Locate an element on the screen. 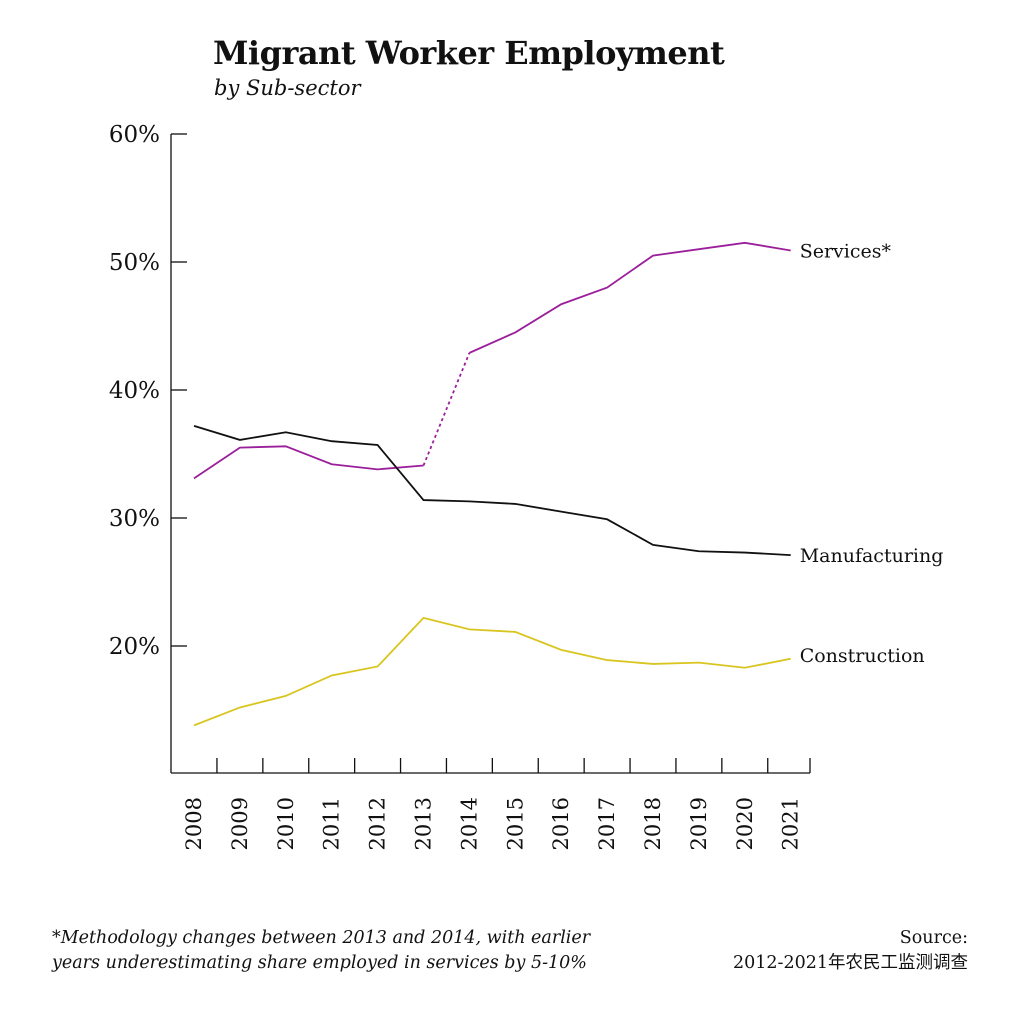 The height and width of the screenshot is (1024, 1024). x-tick-label: 2010 is located at coordinates (286, 823).